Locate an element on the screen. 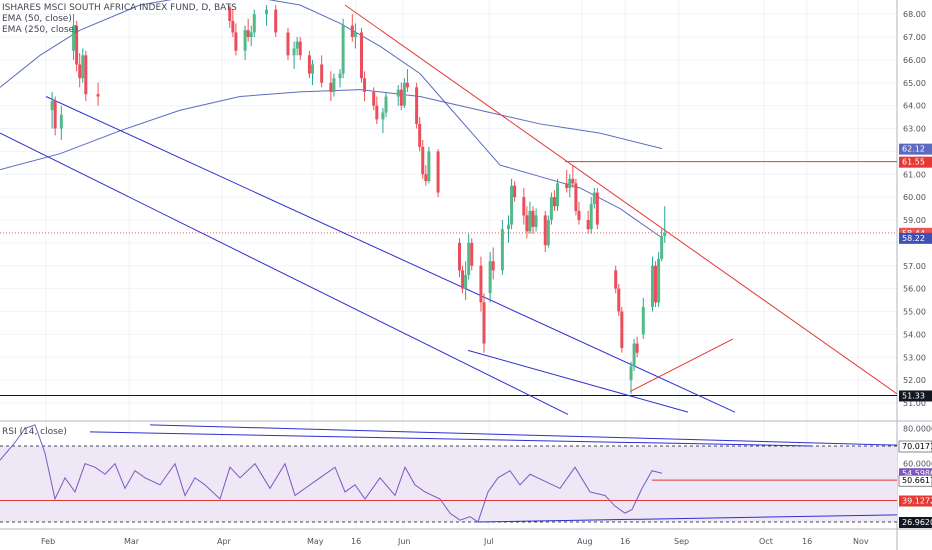 This screenshot has width=932, height=550. ema250-legend: EMA (250, close) is located at coordinates (40, 30).